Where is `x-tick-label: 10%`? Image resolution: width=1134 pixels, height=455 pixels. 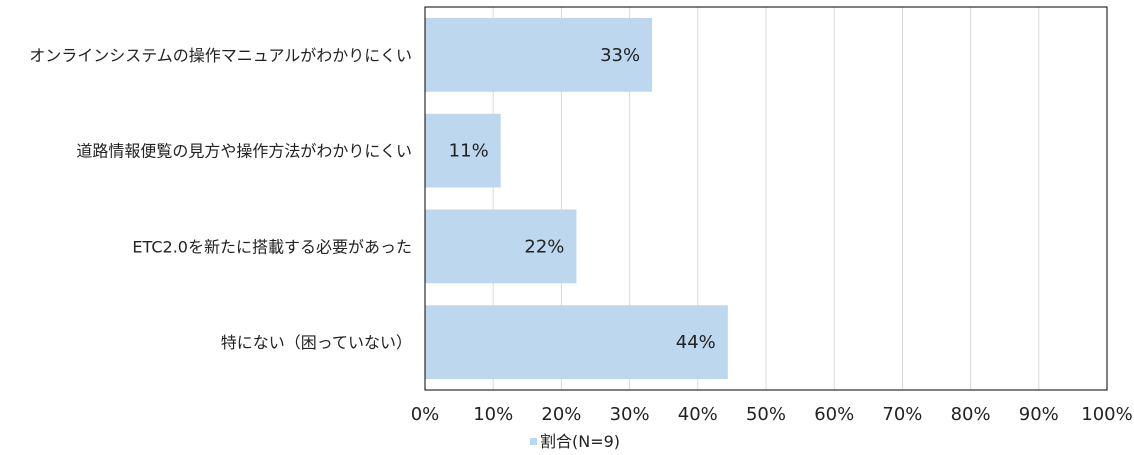
x-tick-label: 10% is located at coordinates (493, 414).